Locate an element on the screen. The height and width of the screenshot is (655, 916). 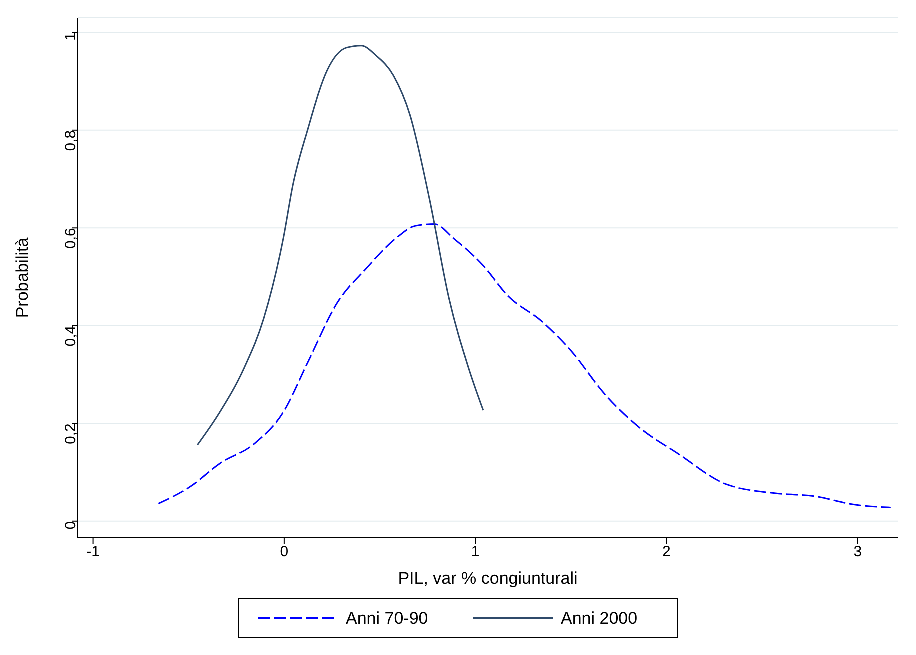
x-tick-label: 0 is located at coordinates (284, 552).